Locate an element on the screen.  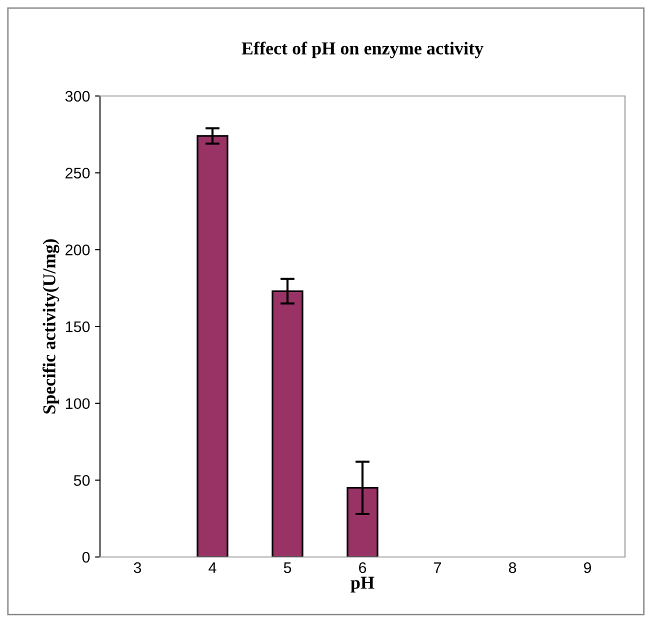
y-tick-label: 250 is located at coordinates (78, 173).